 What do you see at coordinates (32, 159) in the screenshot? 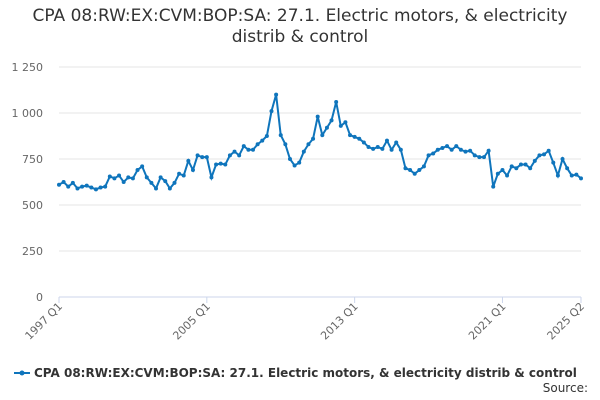
I see `y-tick-label: 750` at bounding box center [32, 159].